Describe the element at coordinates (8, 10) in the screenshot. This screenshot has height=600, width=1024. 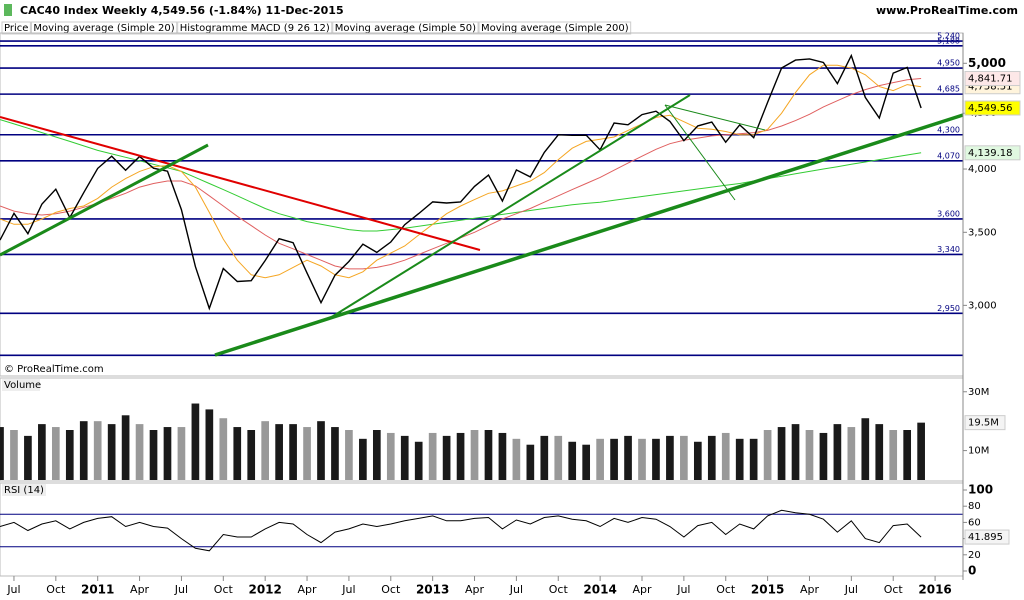
I see `icon` at that location.